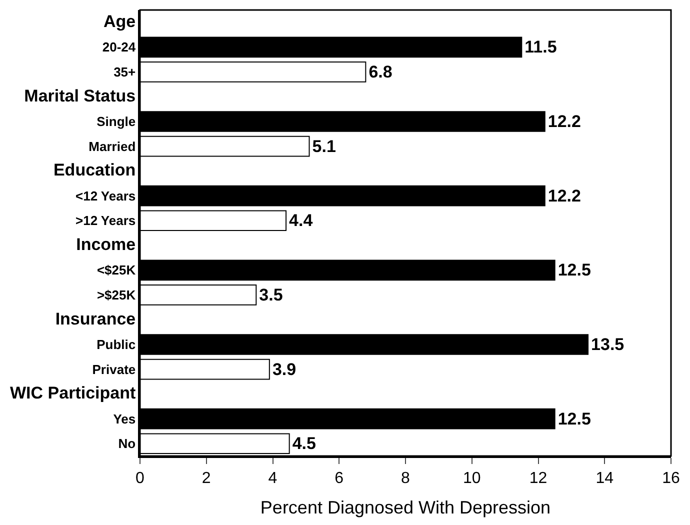 The width and height of the screenshot is (690, 525). Describe the element at coordinates (120, 21) in the screenshot. I see `y-tick-label: Age` at that location.